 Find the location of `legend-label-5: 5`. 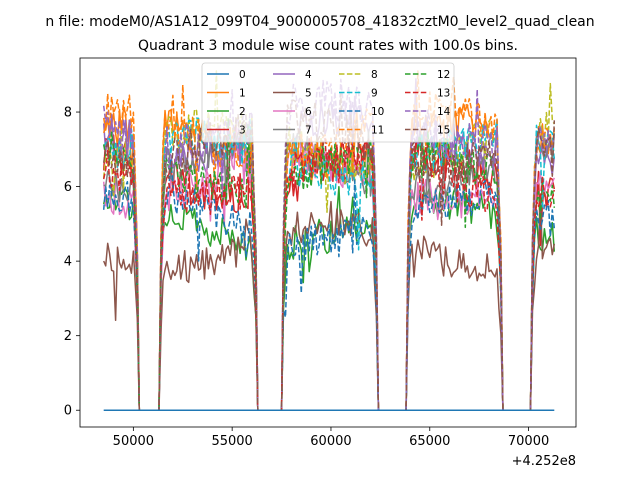

legend-label-5: 5 is located at coordinates (308, 94).